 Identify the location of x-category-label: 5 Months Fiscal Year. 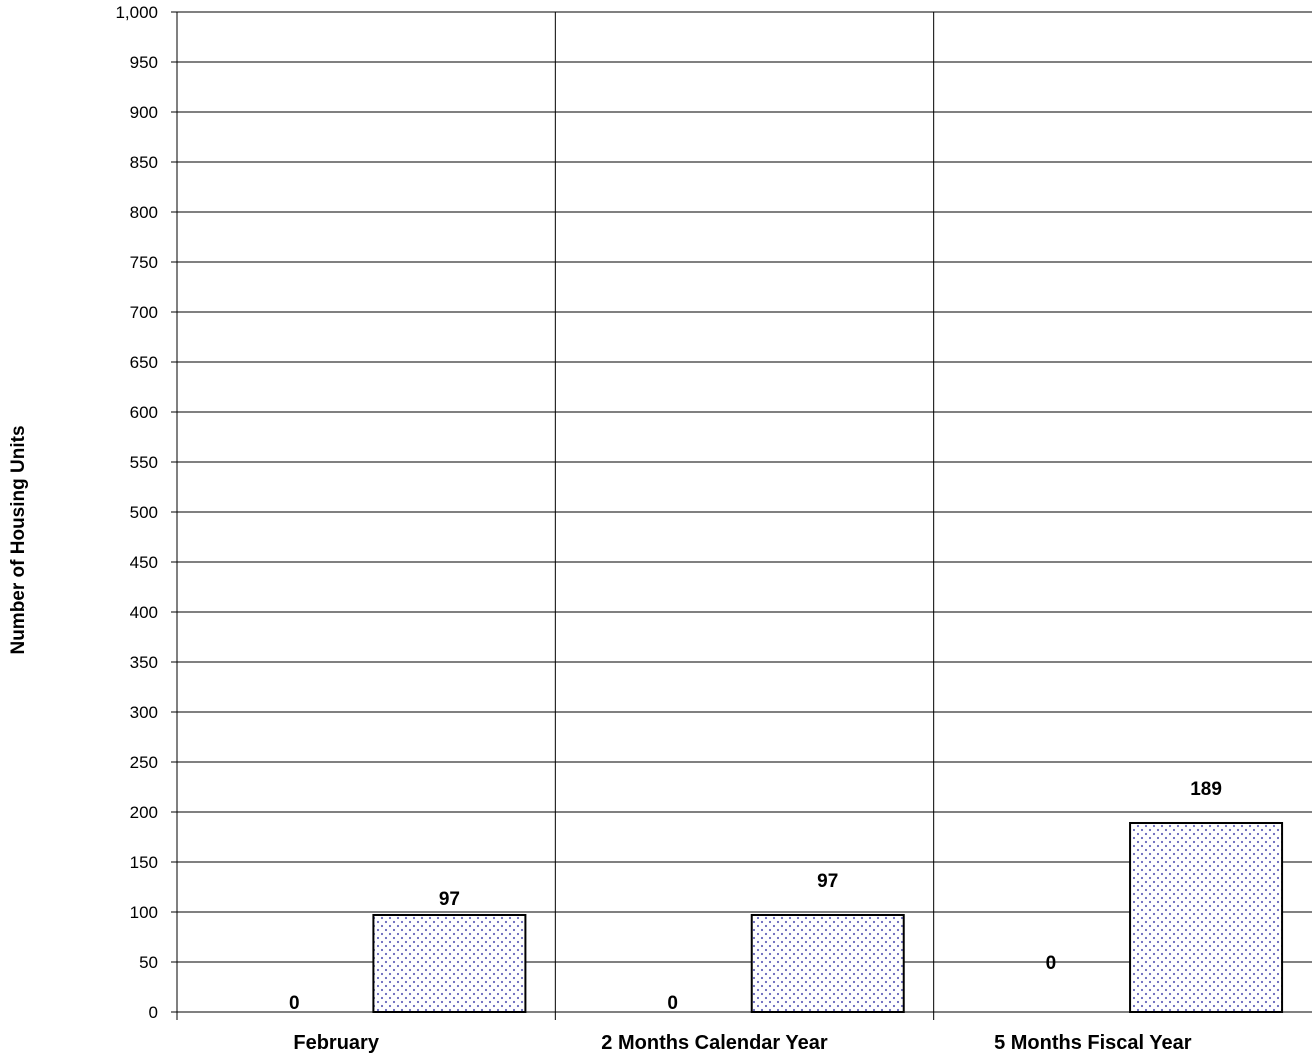
(1093, 1043).